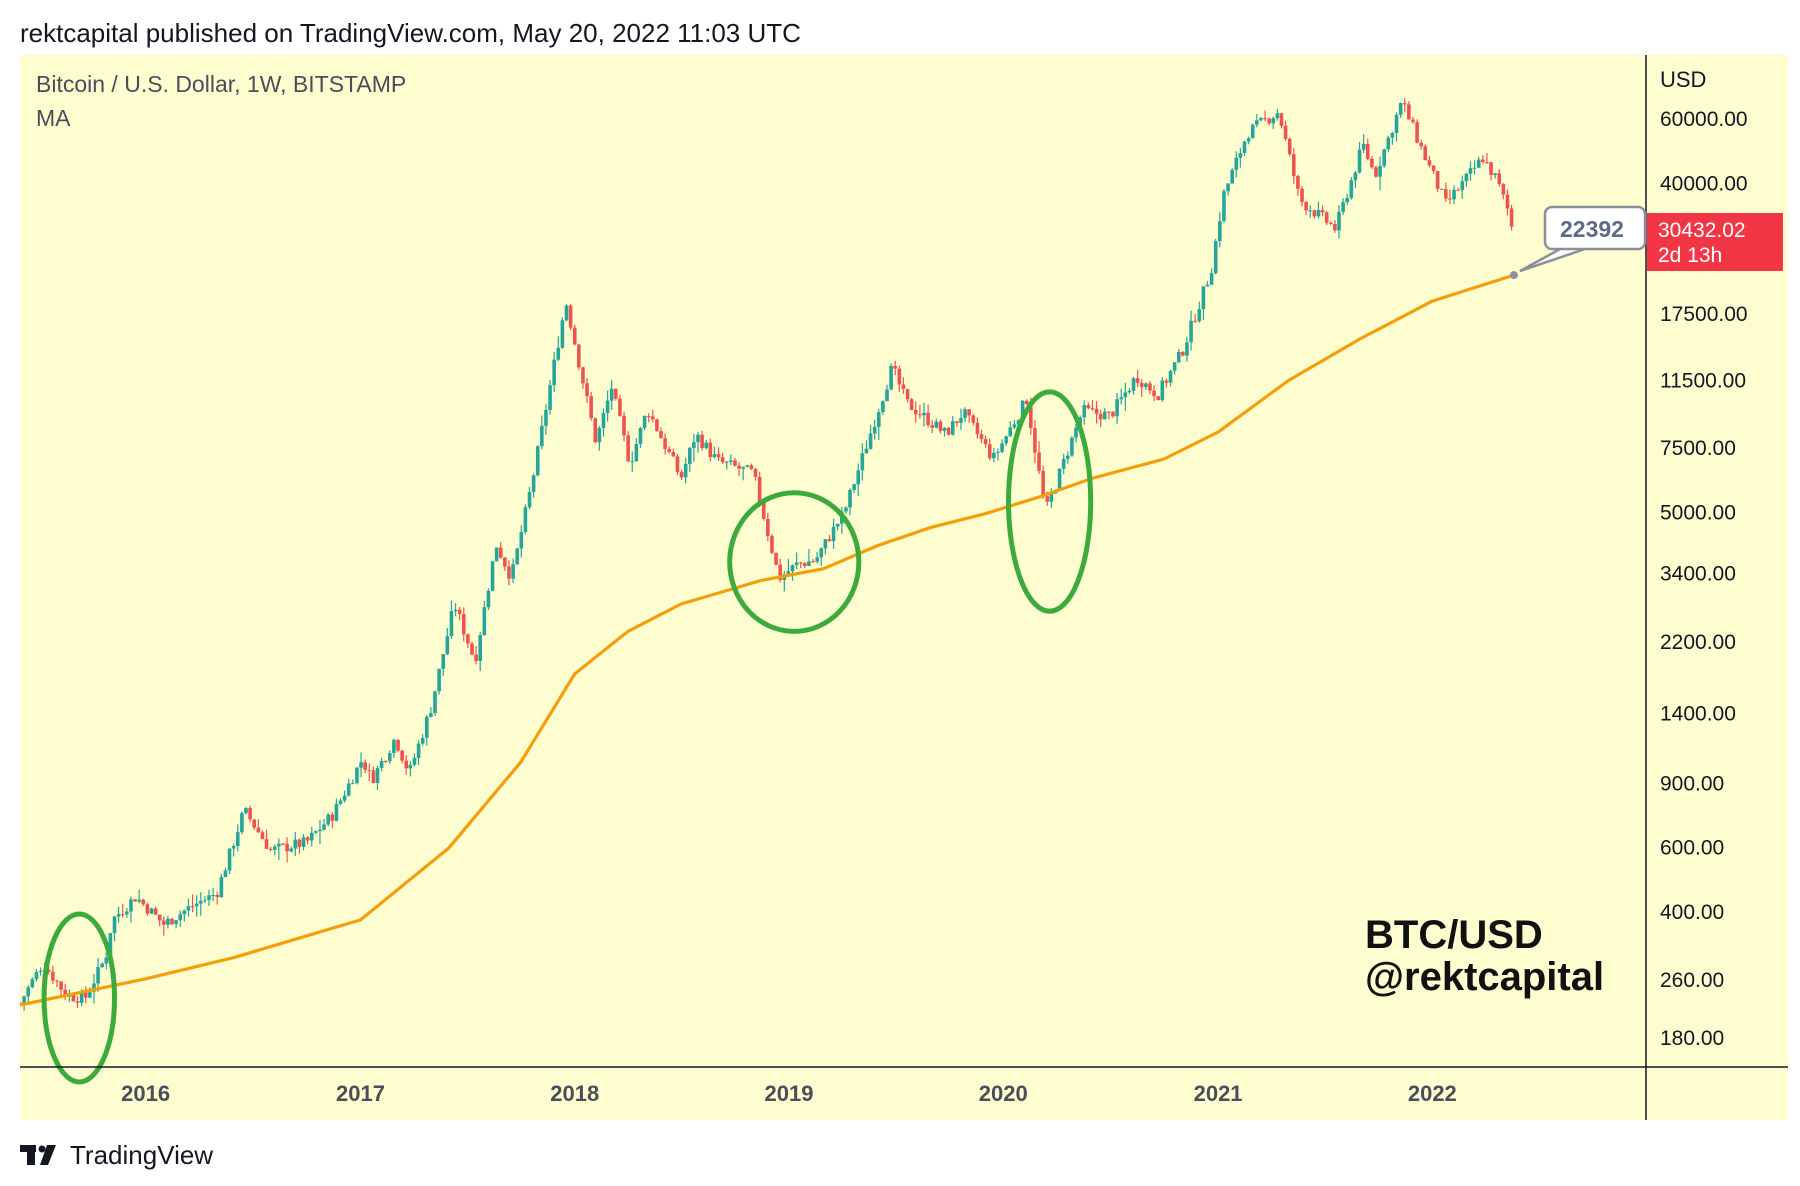 The width and height of the screenshot is (1800, 1186). I want to click on footer-branding: TradingView, so click(116, 1155).